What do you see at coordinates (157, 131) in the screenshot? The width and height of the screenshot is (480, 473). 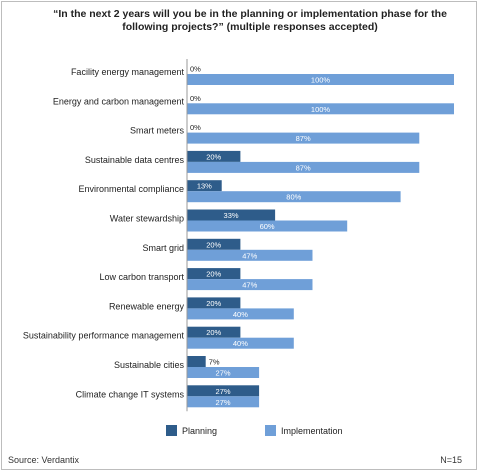 I see `category-label: Smart meters` at bounding box center [157, 131].